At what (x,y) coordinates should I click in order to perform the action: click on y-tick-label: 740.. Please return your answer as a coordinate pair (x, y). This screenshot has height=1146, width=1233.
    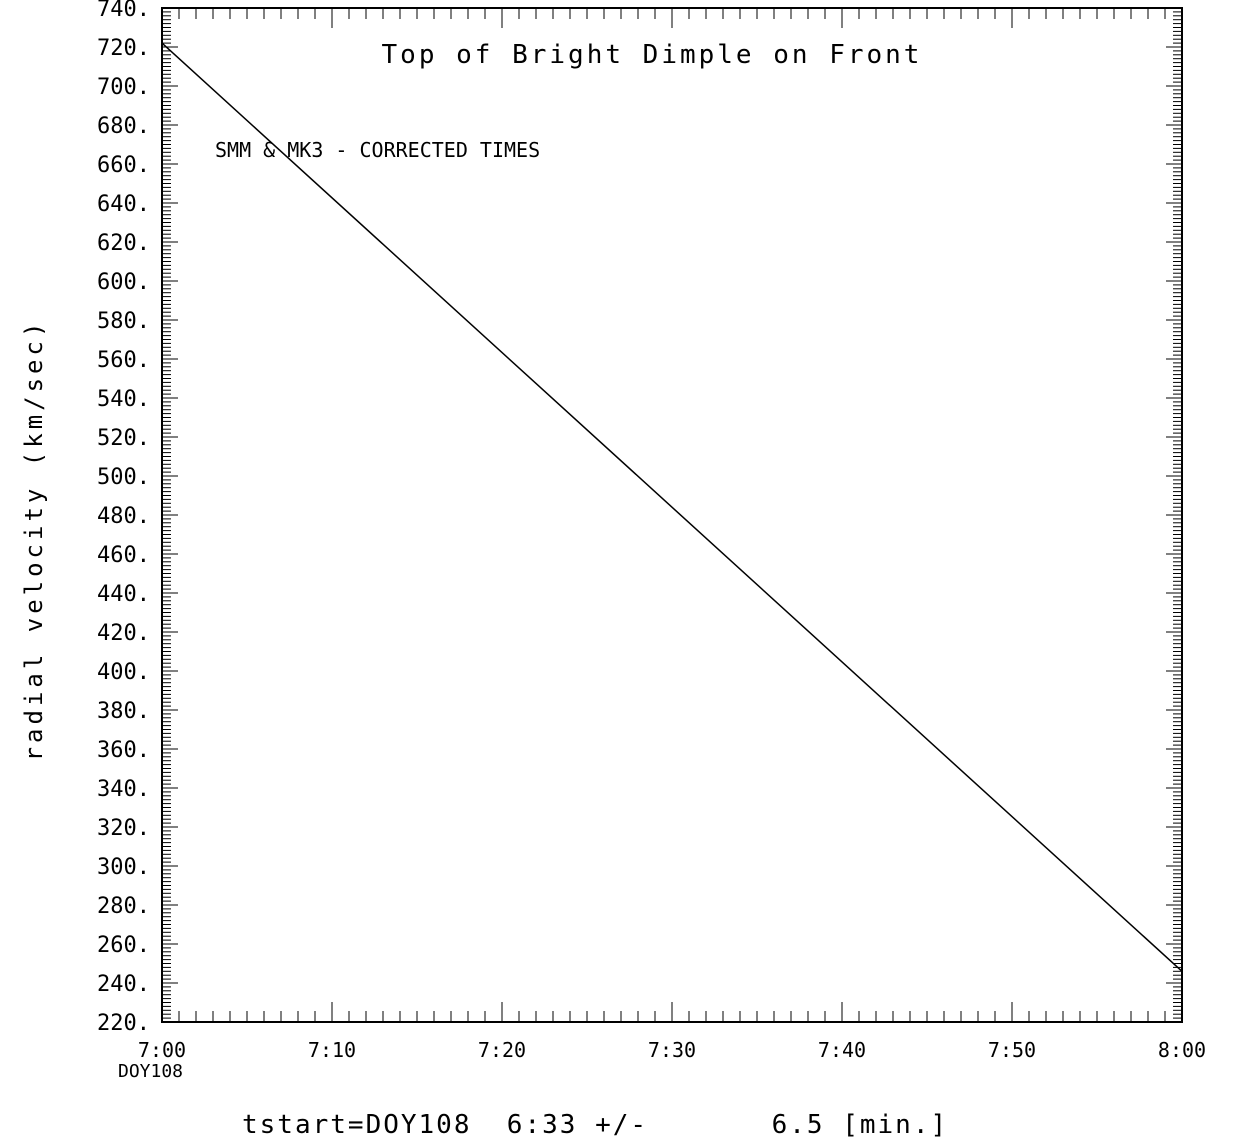
    Looking at the image, I should click on (123, 11).